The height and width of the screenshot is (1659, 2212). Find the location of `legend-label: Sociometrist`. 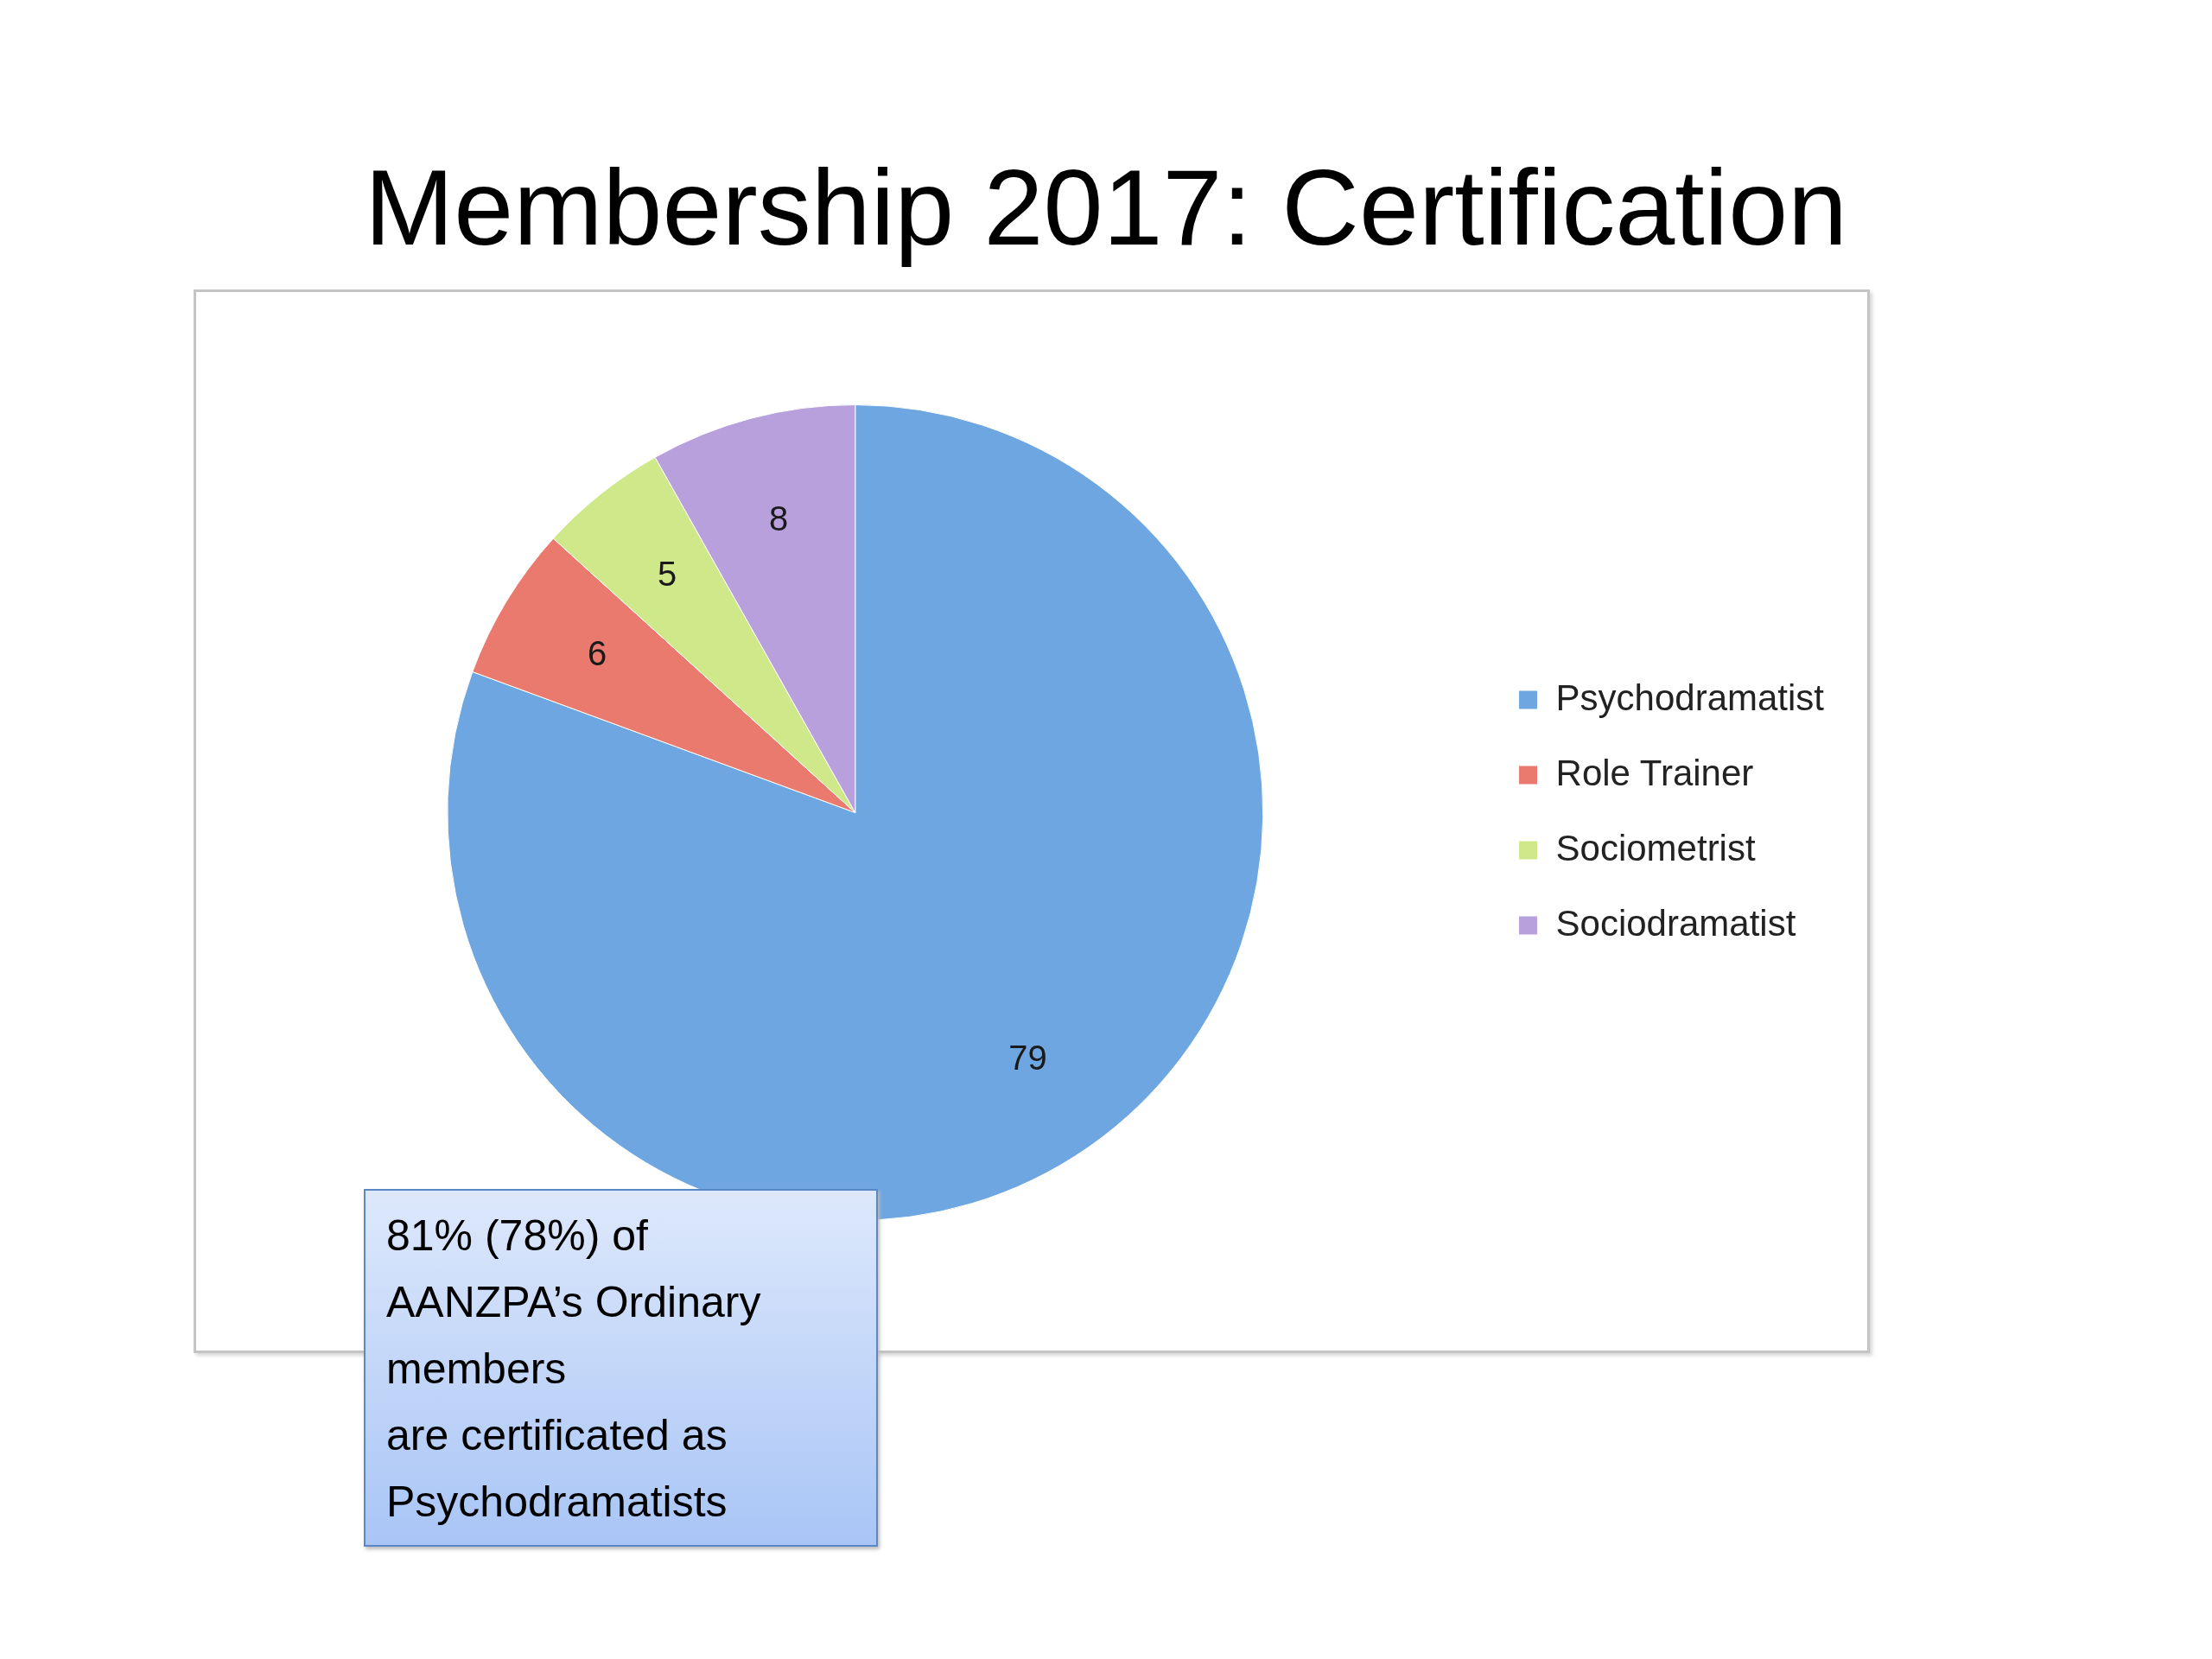

legend-label: Sociometrist is located at coordinates (1655, 847).